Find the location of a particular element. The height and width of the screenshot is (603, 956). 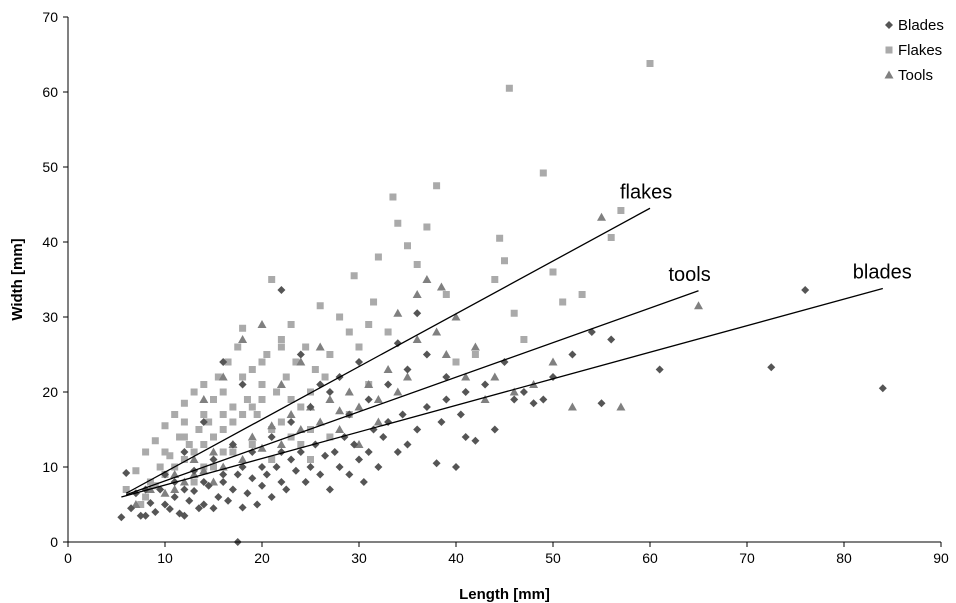

y-tick-label-2: 20 is located at coordinates (50, 392).